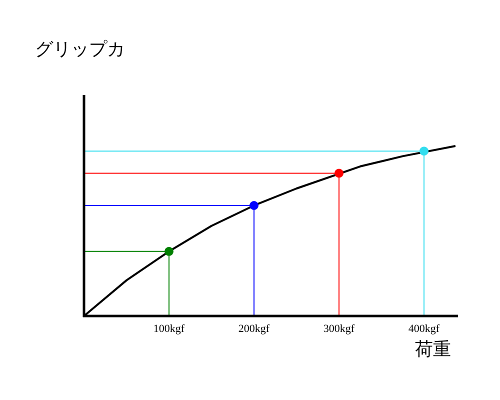 This screenshot has width=500, height=400. What do you see at coordinates (254, 329) in the screenshot?
I see `x-tick-label: 200kgf` at bounding box center [254, 329].